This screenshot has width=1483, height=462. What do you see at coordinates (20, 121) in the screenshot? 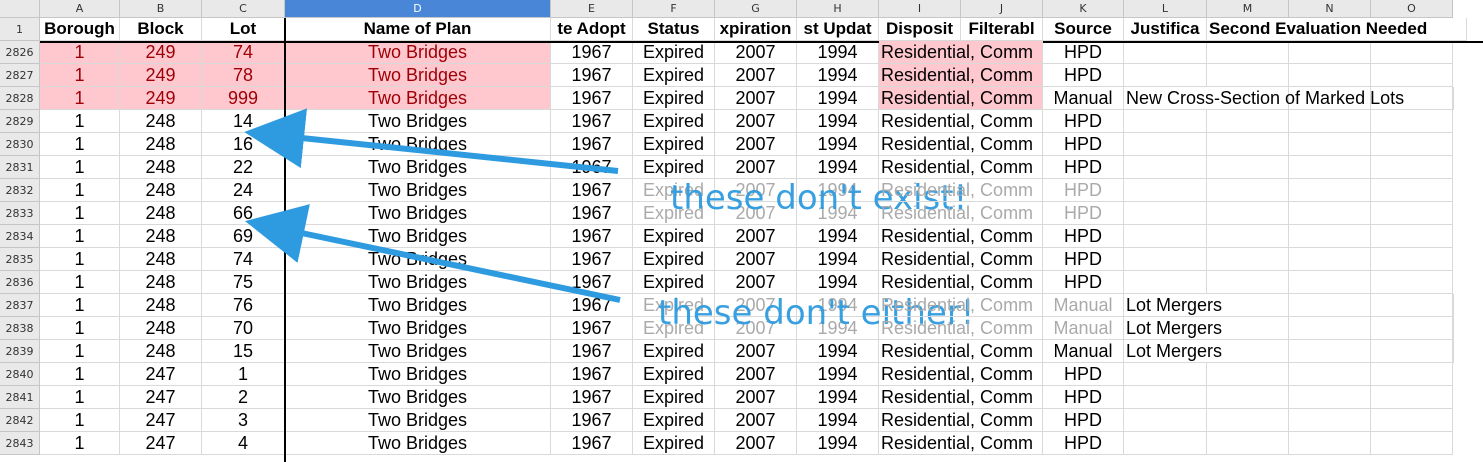
I see `row-header-2829: 2829` at bounding box center [20, 121].